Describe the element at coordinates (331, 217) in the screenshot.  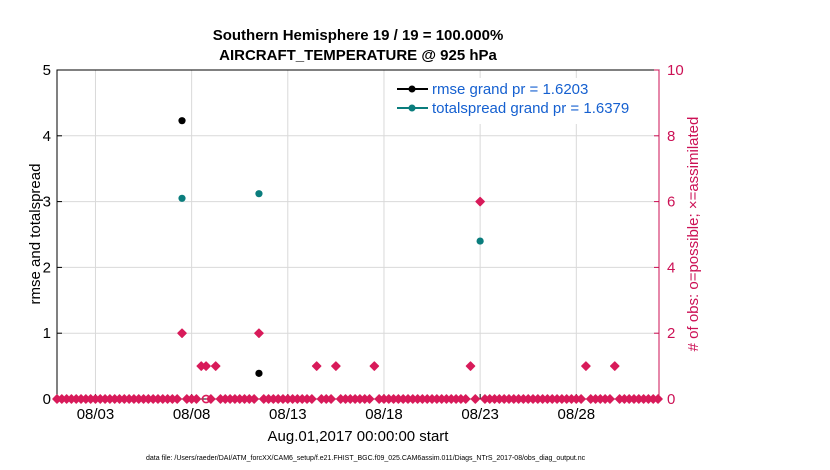
I see `totalspread-series` at that location.